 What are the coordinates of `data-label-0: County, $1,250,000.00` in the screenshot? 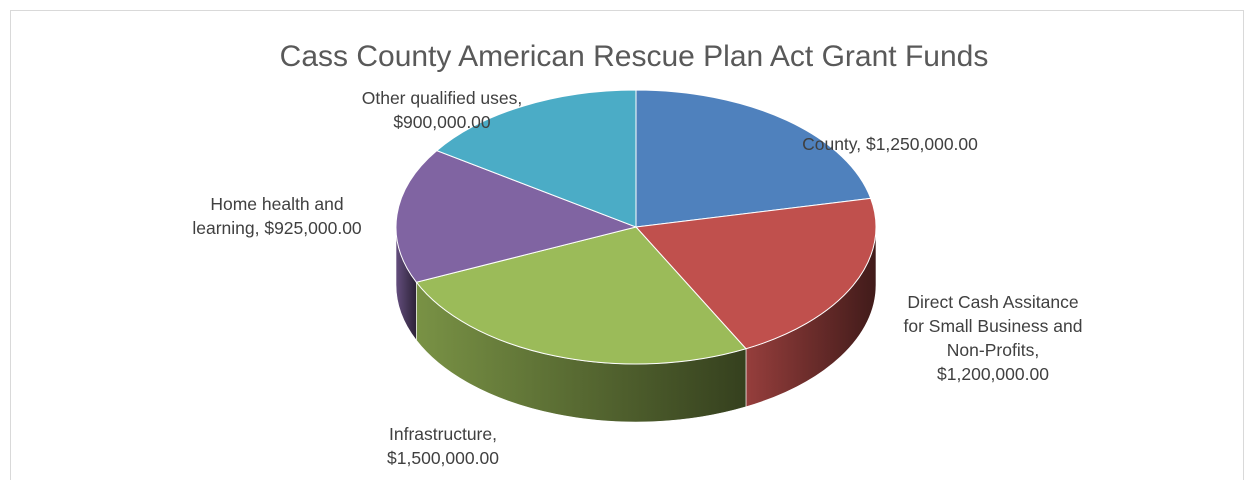 It's located at (890, 144).